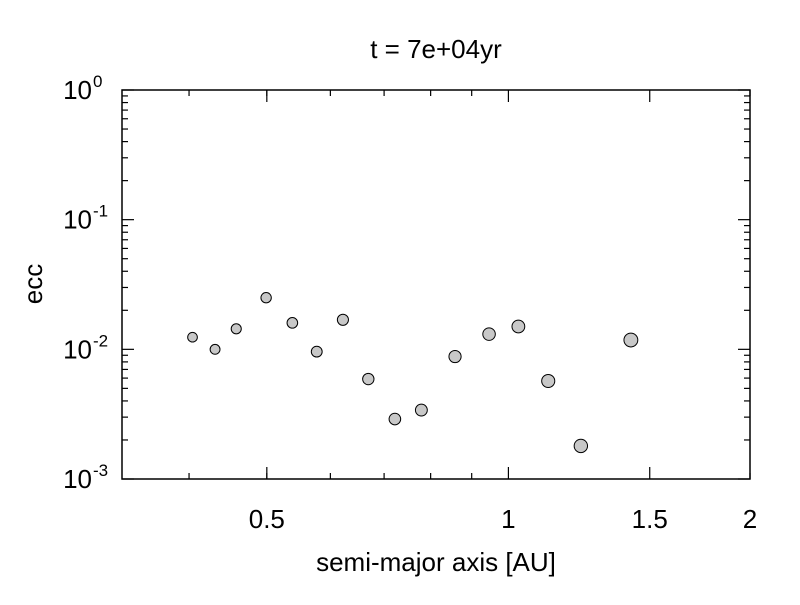  Describe the element at coordinates (100, 211) in the screenshot. I see `y-tick-exponent: -1` at that location.